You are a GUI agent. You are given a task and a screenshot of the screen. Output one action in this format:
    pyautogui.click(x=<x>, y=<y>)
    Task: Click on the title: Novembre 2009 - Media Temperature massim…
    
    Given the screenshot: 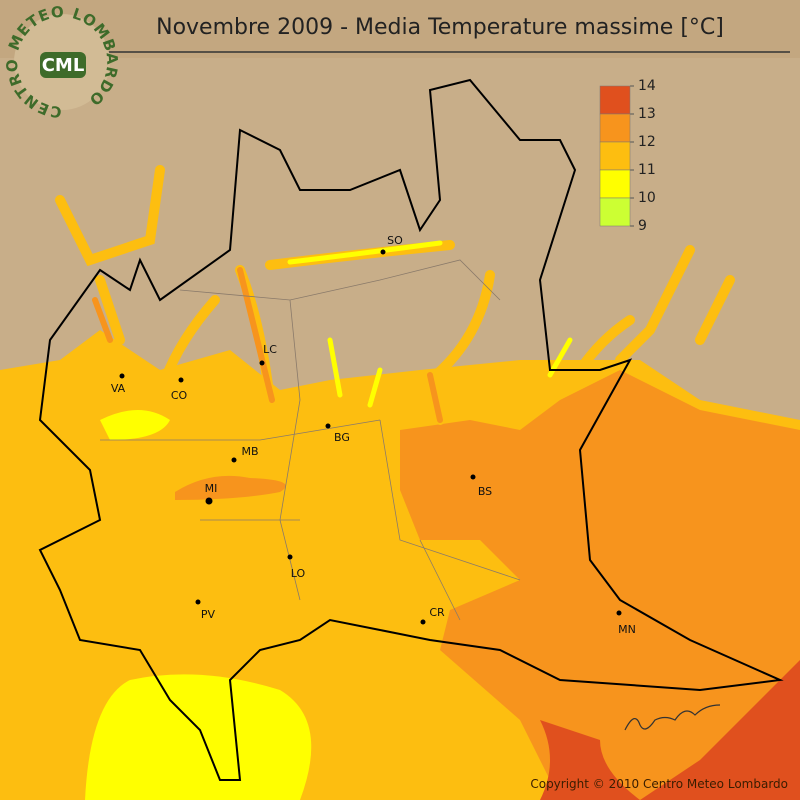 What is the action you would take?
    pyautogui.click(x=440, y=27)
    